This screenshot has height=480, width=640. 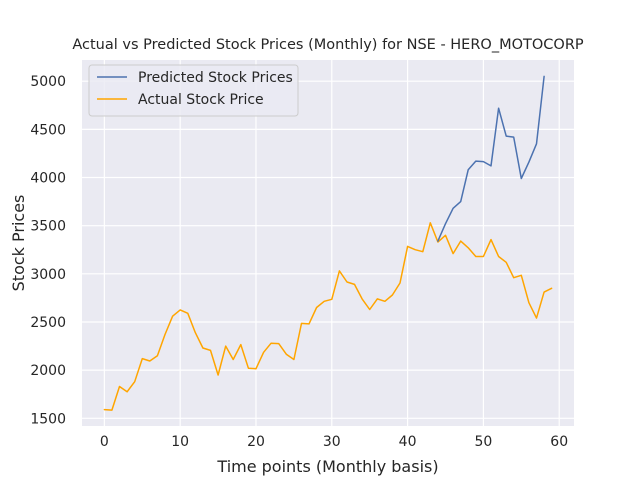 I want to click on y-tick-label: 2500, so click(x=48, y=323).